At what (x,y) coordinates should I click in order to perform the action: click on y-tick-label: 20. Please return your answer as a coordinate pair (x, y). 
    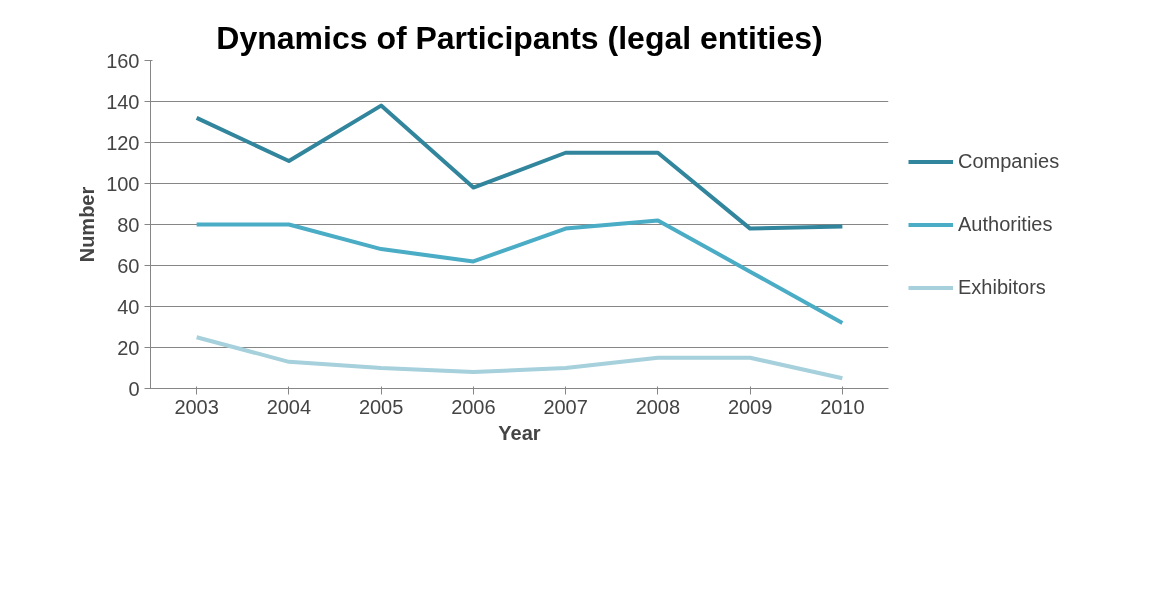
    Looking at the image, I should click on (128, 347).